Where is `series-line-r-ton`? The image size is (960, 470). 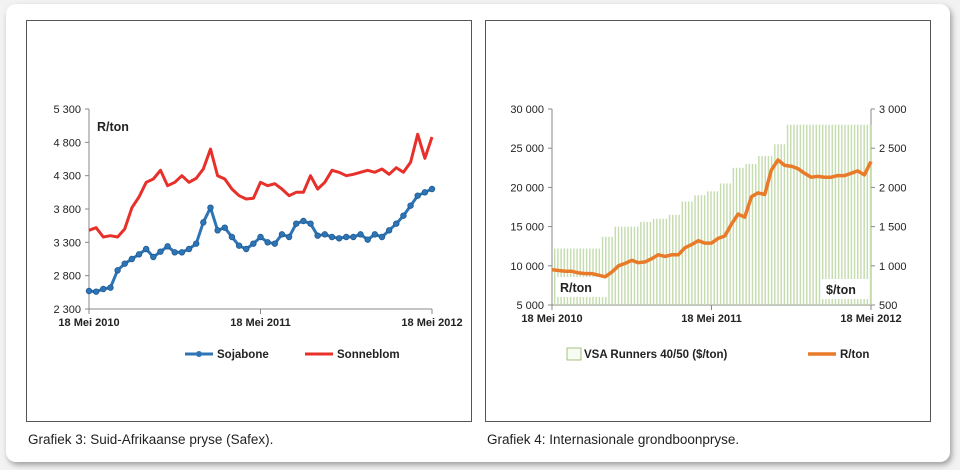 series-line-r-ton is located at coordinates (712, 218).